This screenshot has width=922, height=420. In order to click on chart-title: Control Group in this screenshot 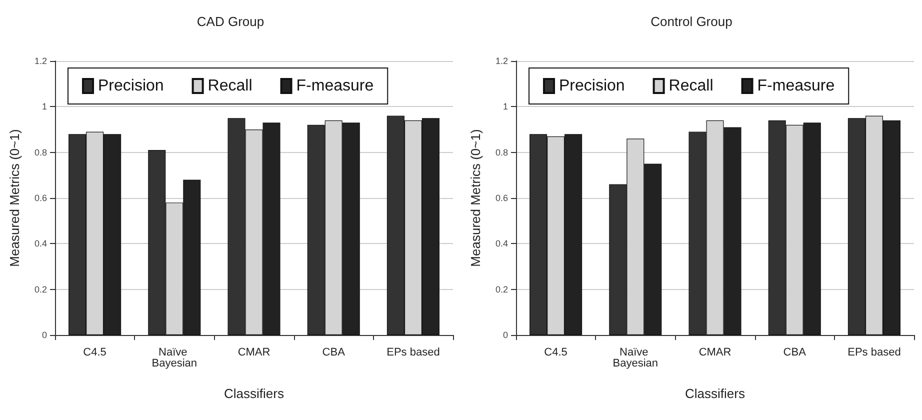, I will do `click(691, 21)`.